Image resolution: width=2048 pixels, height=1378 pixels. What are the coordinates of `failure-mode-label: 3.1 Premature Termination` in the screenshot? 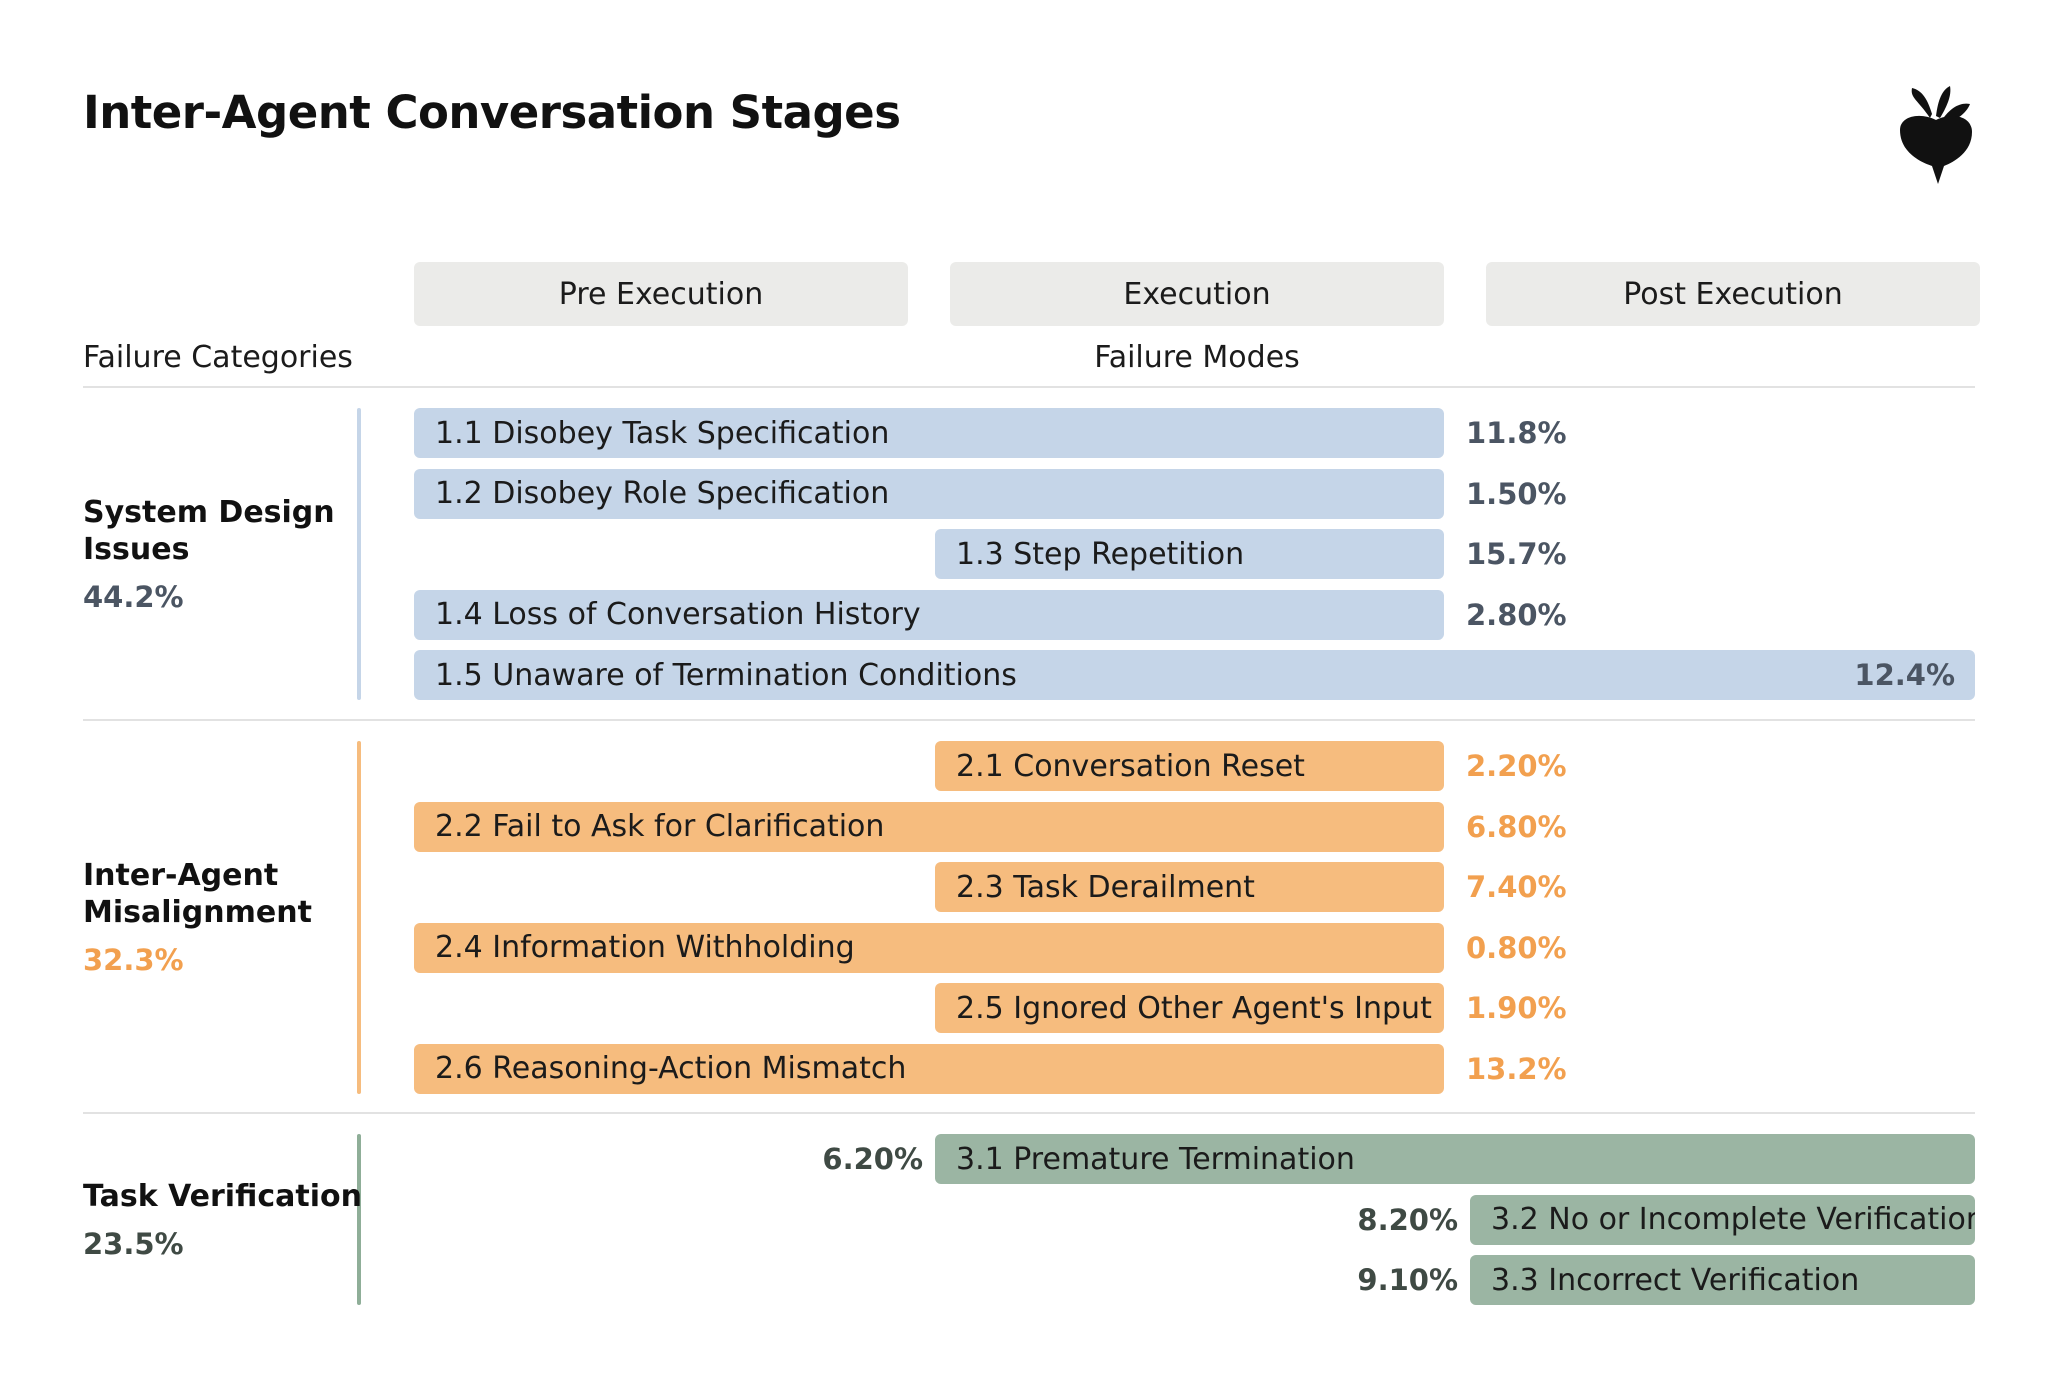 It's located at (1155, 1159).